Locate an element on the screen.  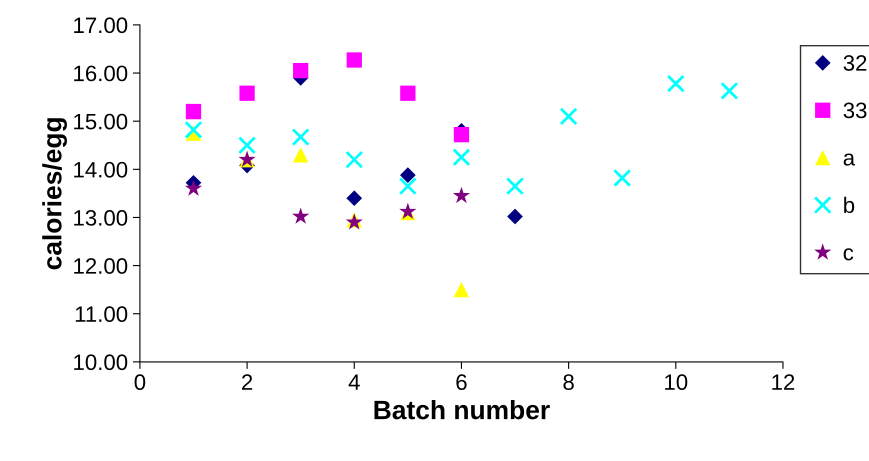
x-tick-label: 6 is located at coordinates (461, 382).